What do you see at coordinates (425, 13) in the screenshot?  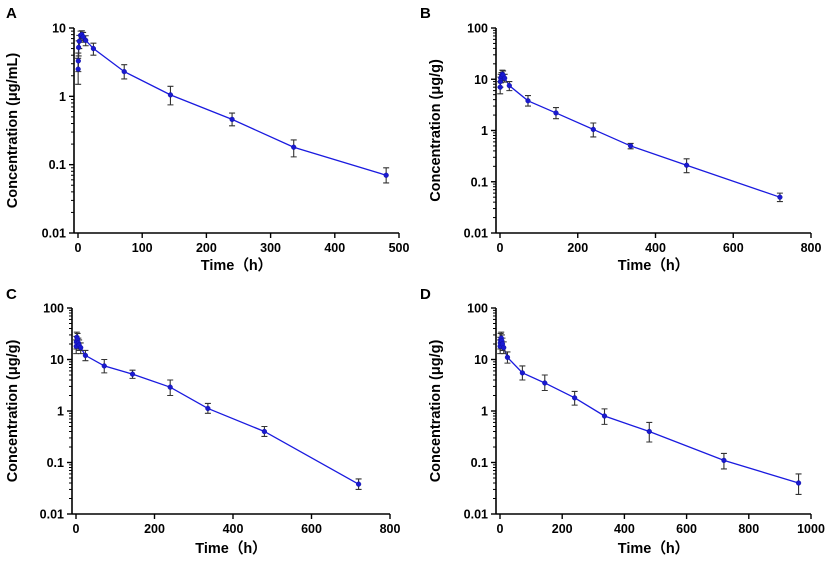 I see `panel-label: B` at bounding box center [425, 13].